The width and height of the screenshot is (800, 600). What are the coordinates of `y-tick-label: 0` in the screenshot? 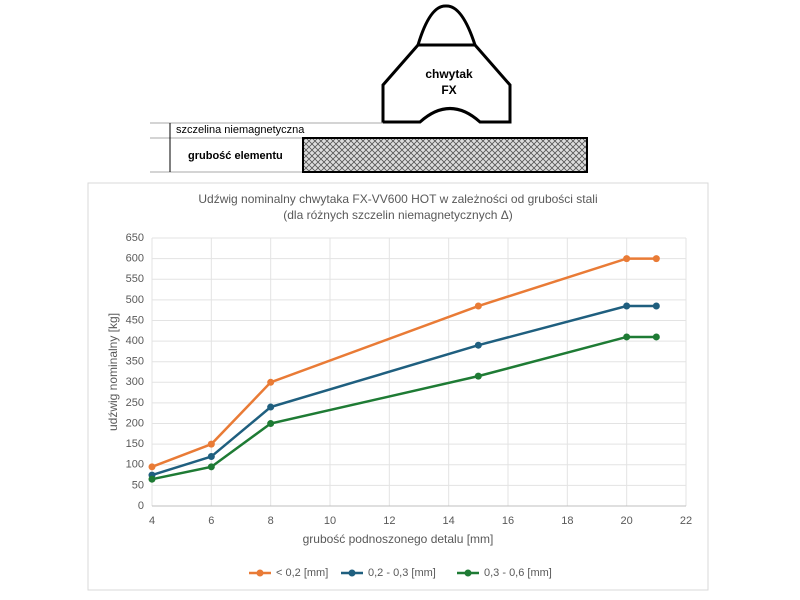 It's located at (141, 506).